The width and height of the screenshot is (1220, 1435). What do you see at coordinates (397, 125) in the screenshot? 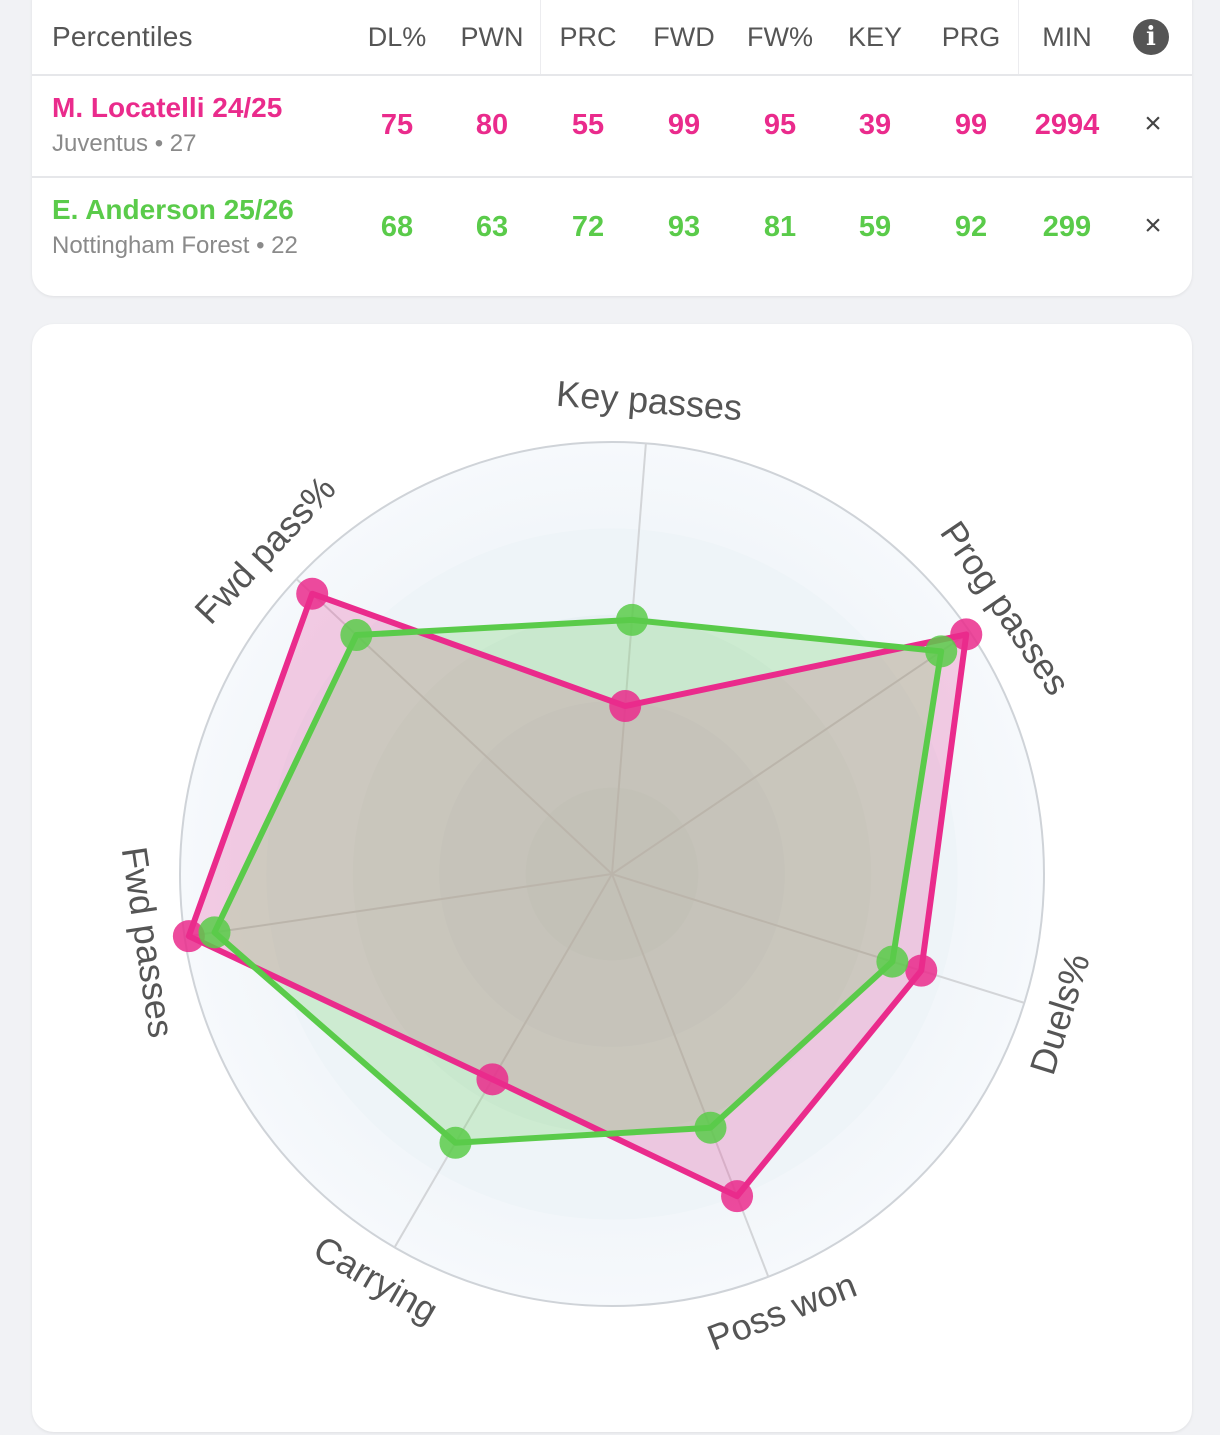
I see `stat-dl: 75` at bounding box center [397, 125].